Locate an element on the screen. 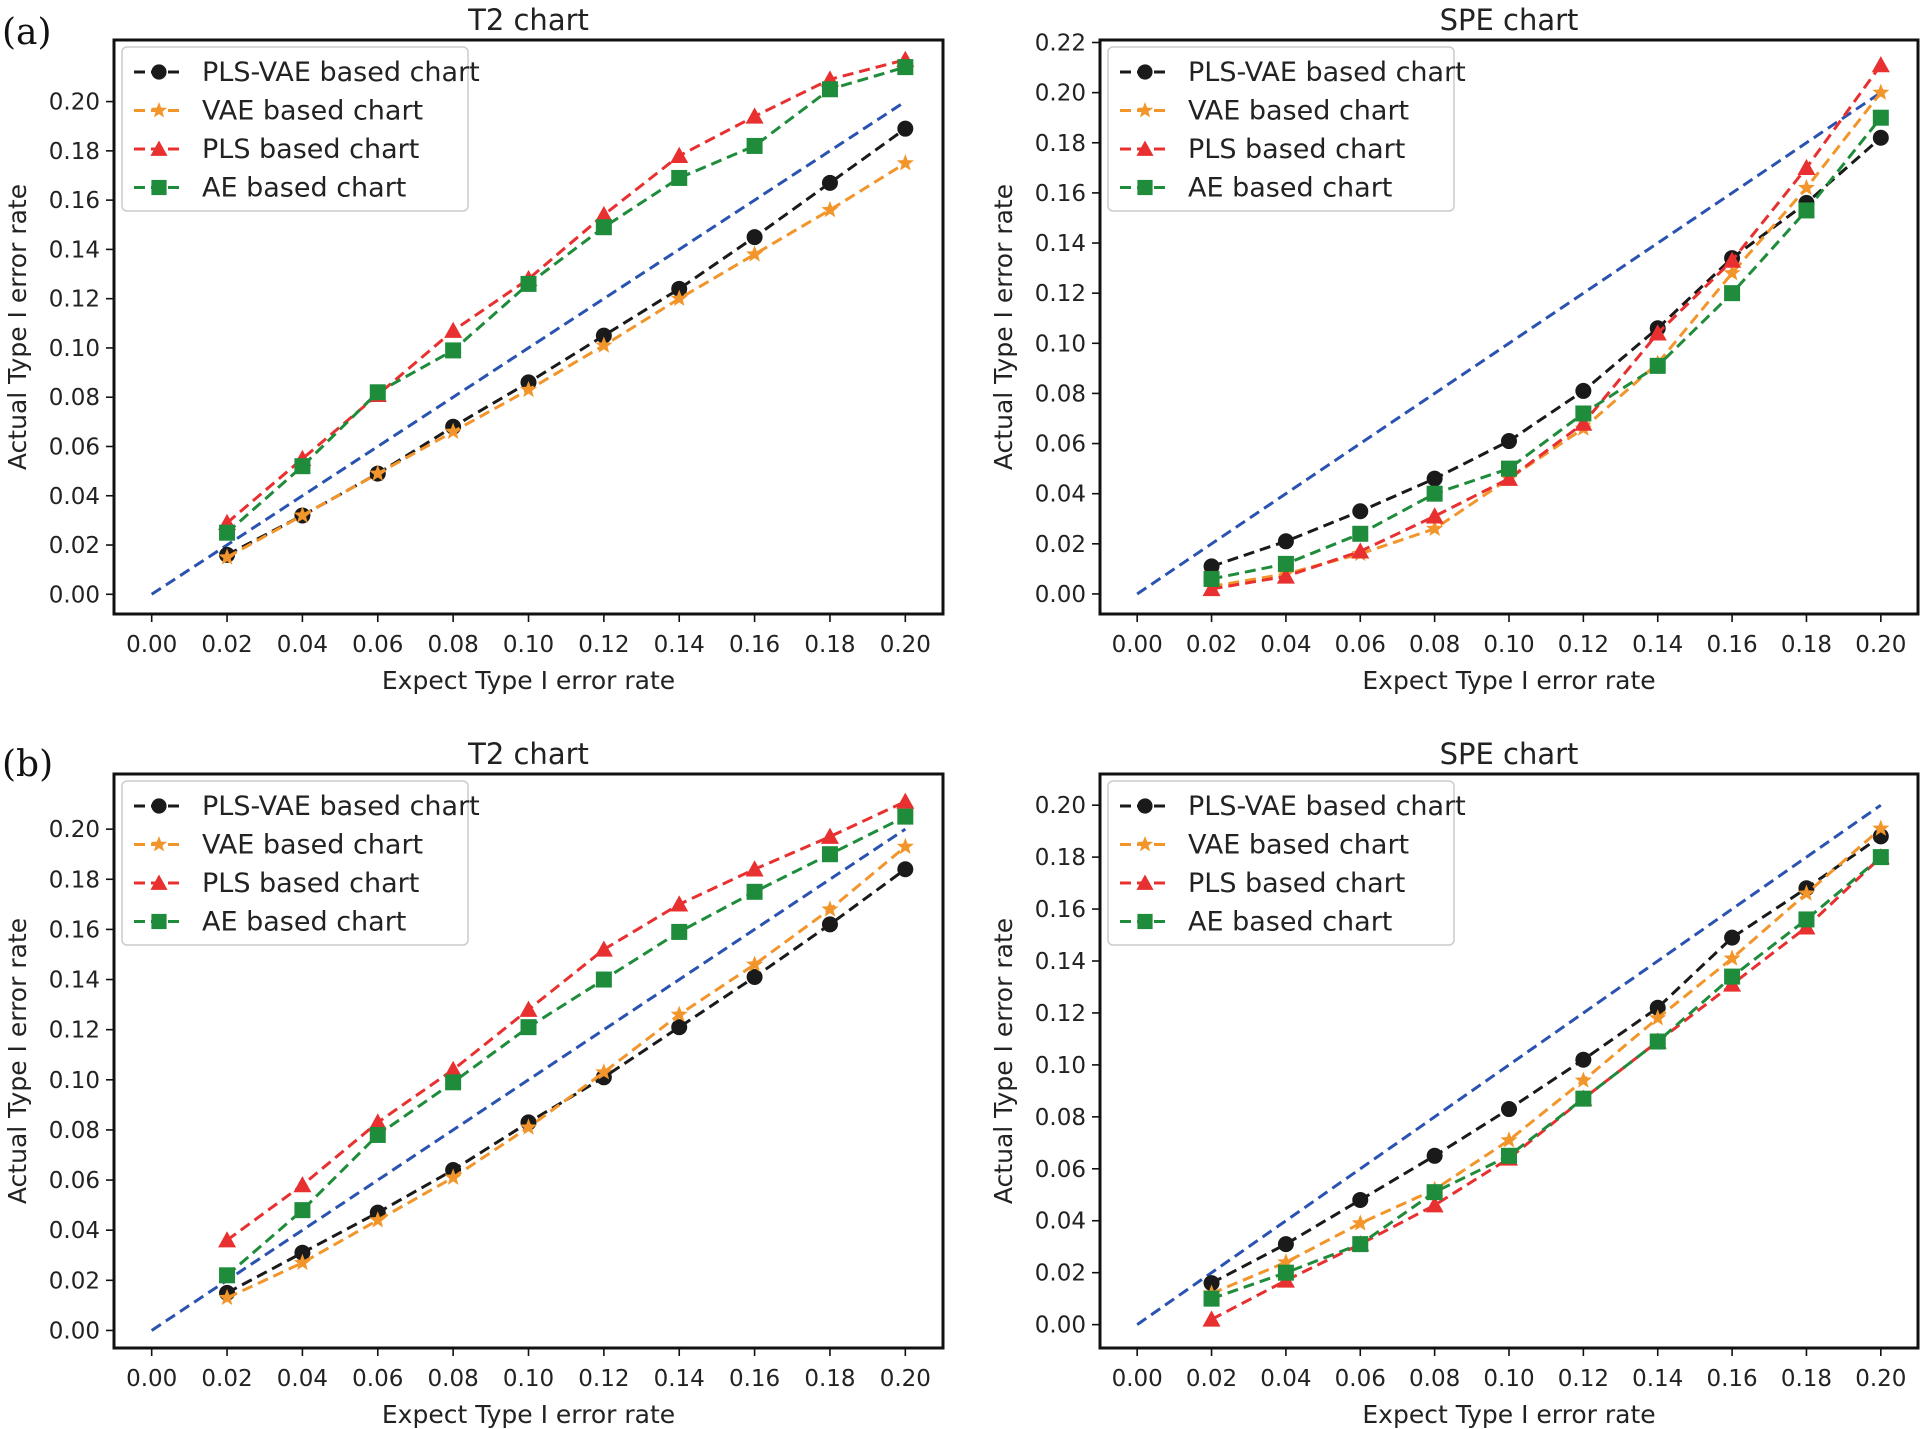  x-tick-label: 0.12 is located at coordinates (1583, 645).